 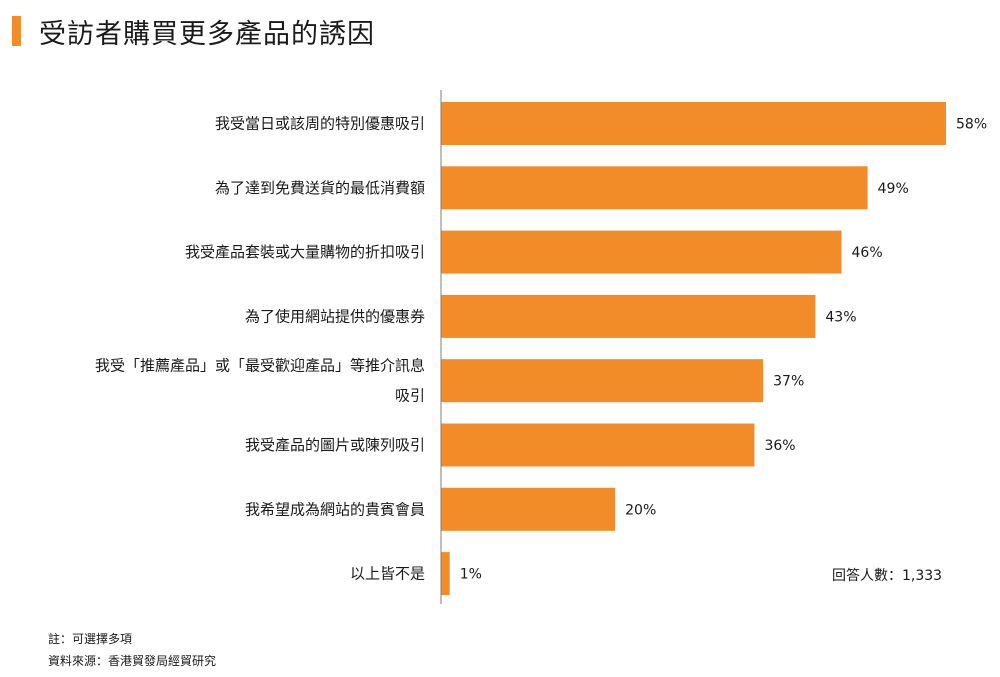 I want to click on category-label-7: 我希望成為網站的貴賓會員, so click(x=335, y=509).